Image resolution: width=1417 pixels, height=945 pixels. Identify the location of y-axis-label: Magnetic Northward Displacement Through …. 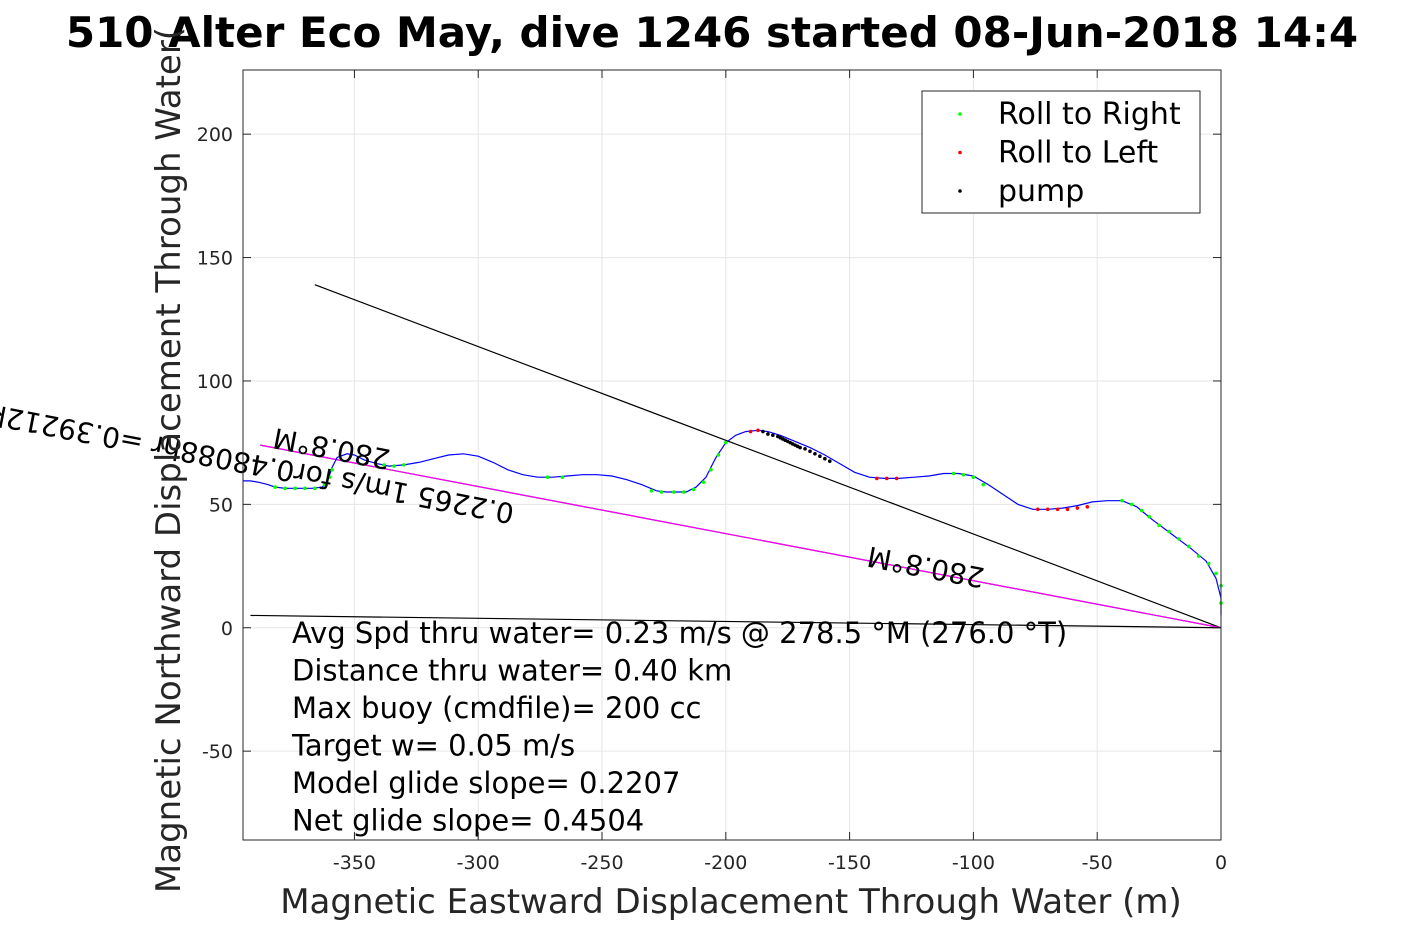
(169, 460).